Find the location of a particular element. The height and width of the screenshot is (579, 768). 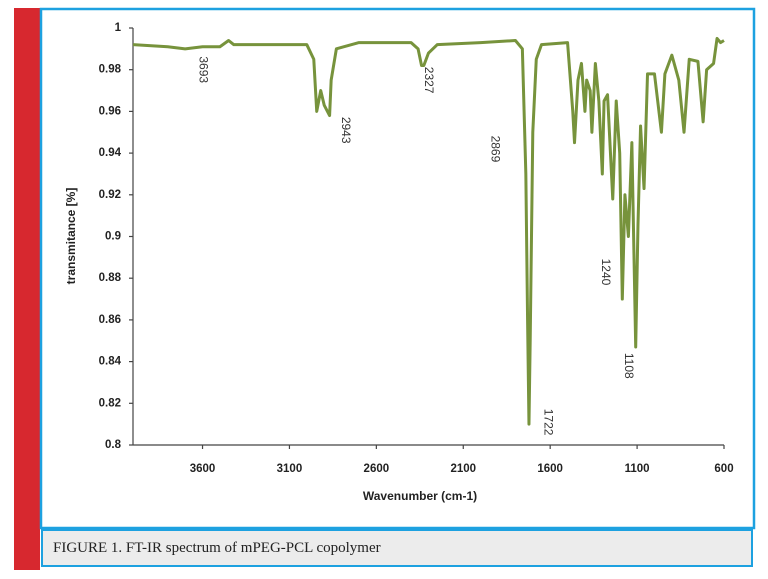

peak-annotation: 1240 is located at coordinates (606, 272).